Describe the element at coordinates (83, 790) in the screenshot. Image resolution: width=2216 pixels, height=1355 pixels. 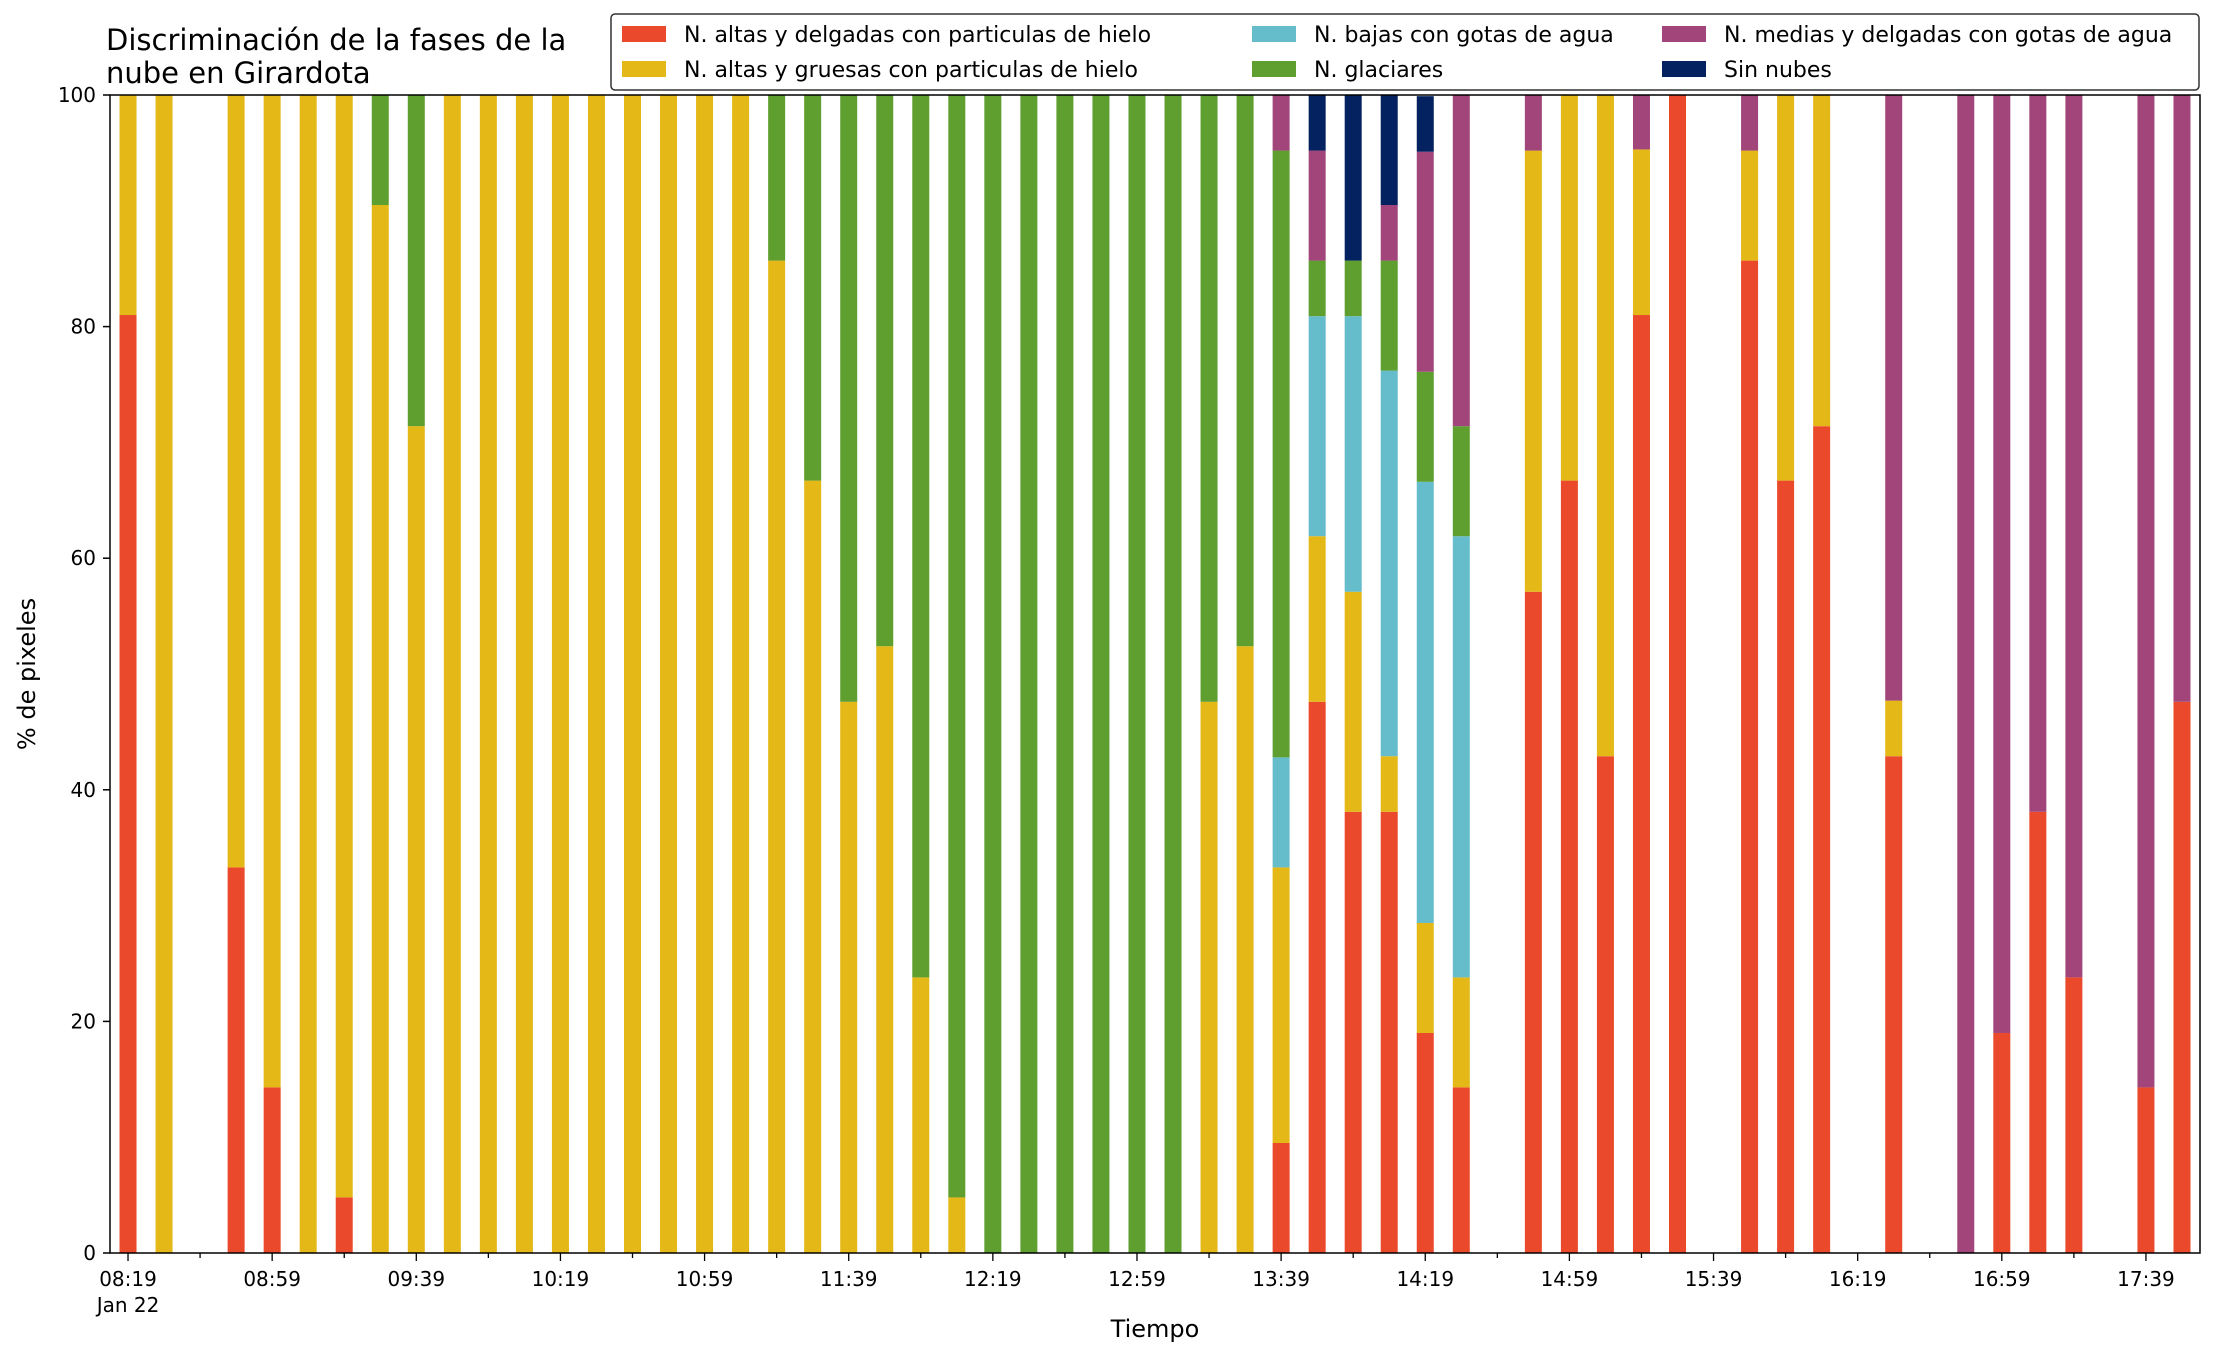
I see `y-tick-label: 40` at that location.